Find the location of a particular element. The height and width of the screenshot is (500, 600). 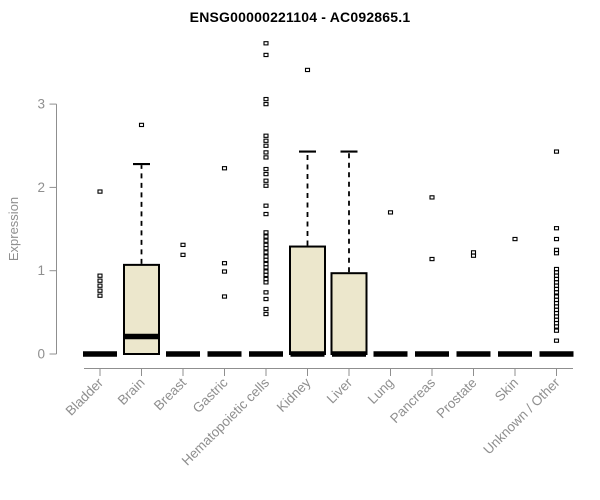

median-bar-brain is located at coordinates (141, 336).